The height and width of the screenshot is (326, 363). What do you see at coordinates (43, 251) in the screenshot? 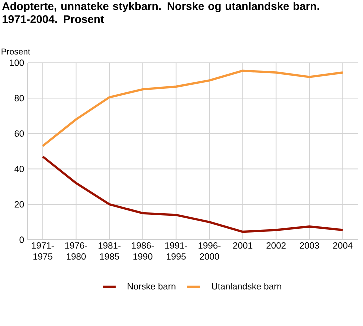
I see `x-tick-label: 1971-1975` at bounding box center [43, 251].